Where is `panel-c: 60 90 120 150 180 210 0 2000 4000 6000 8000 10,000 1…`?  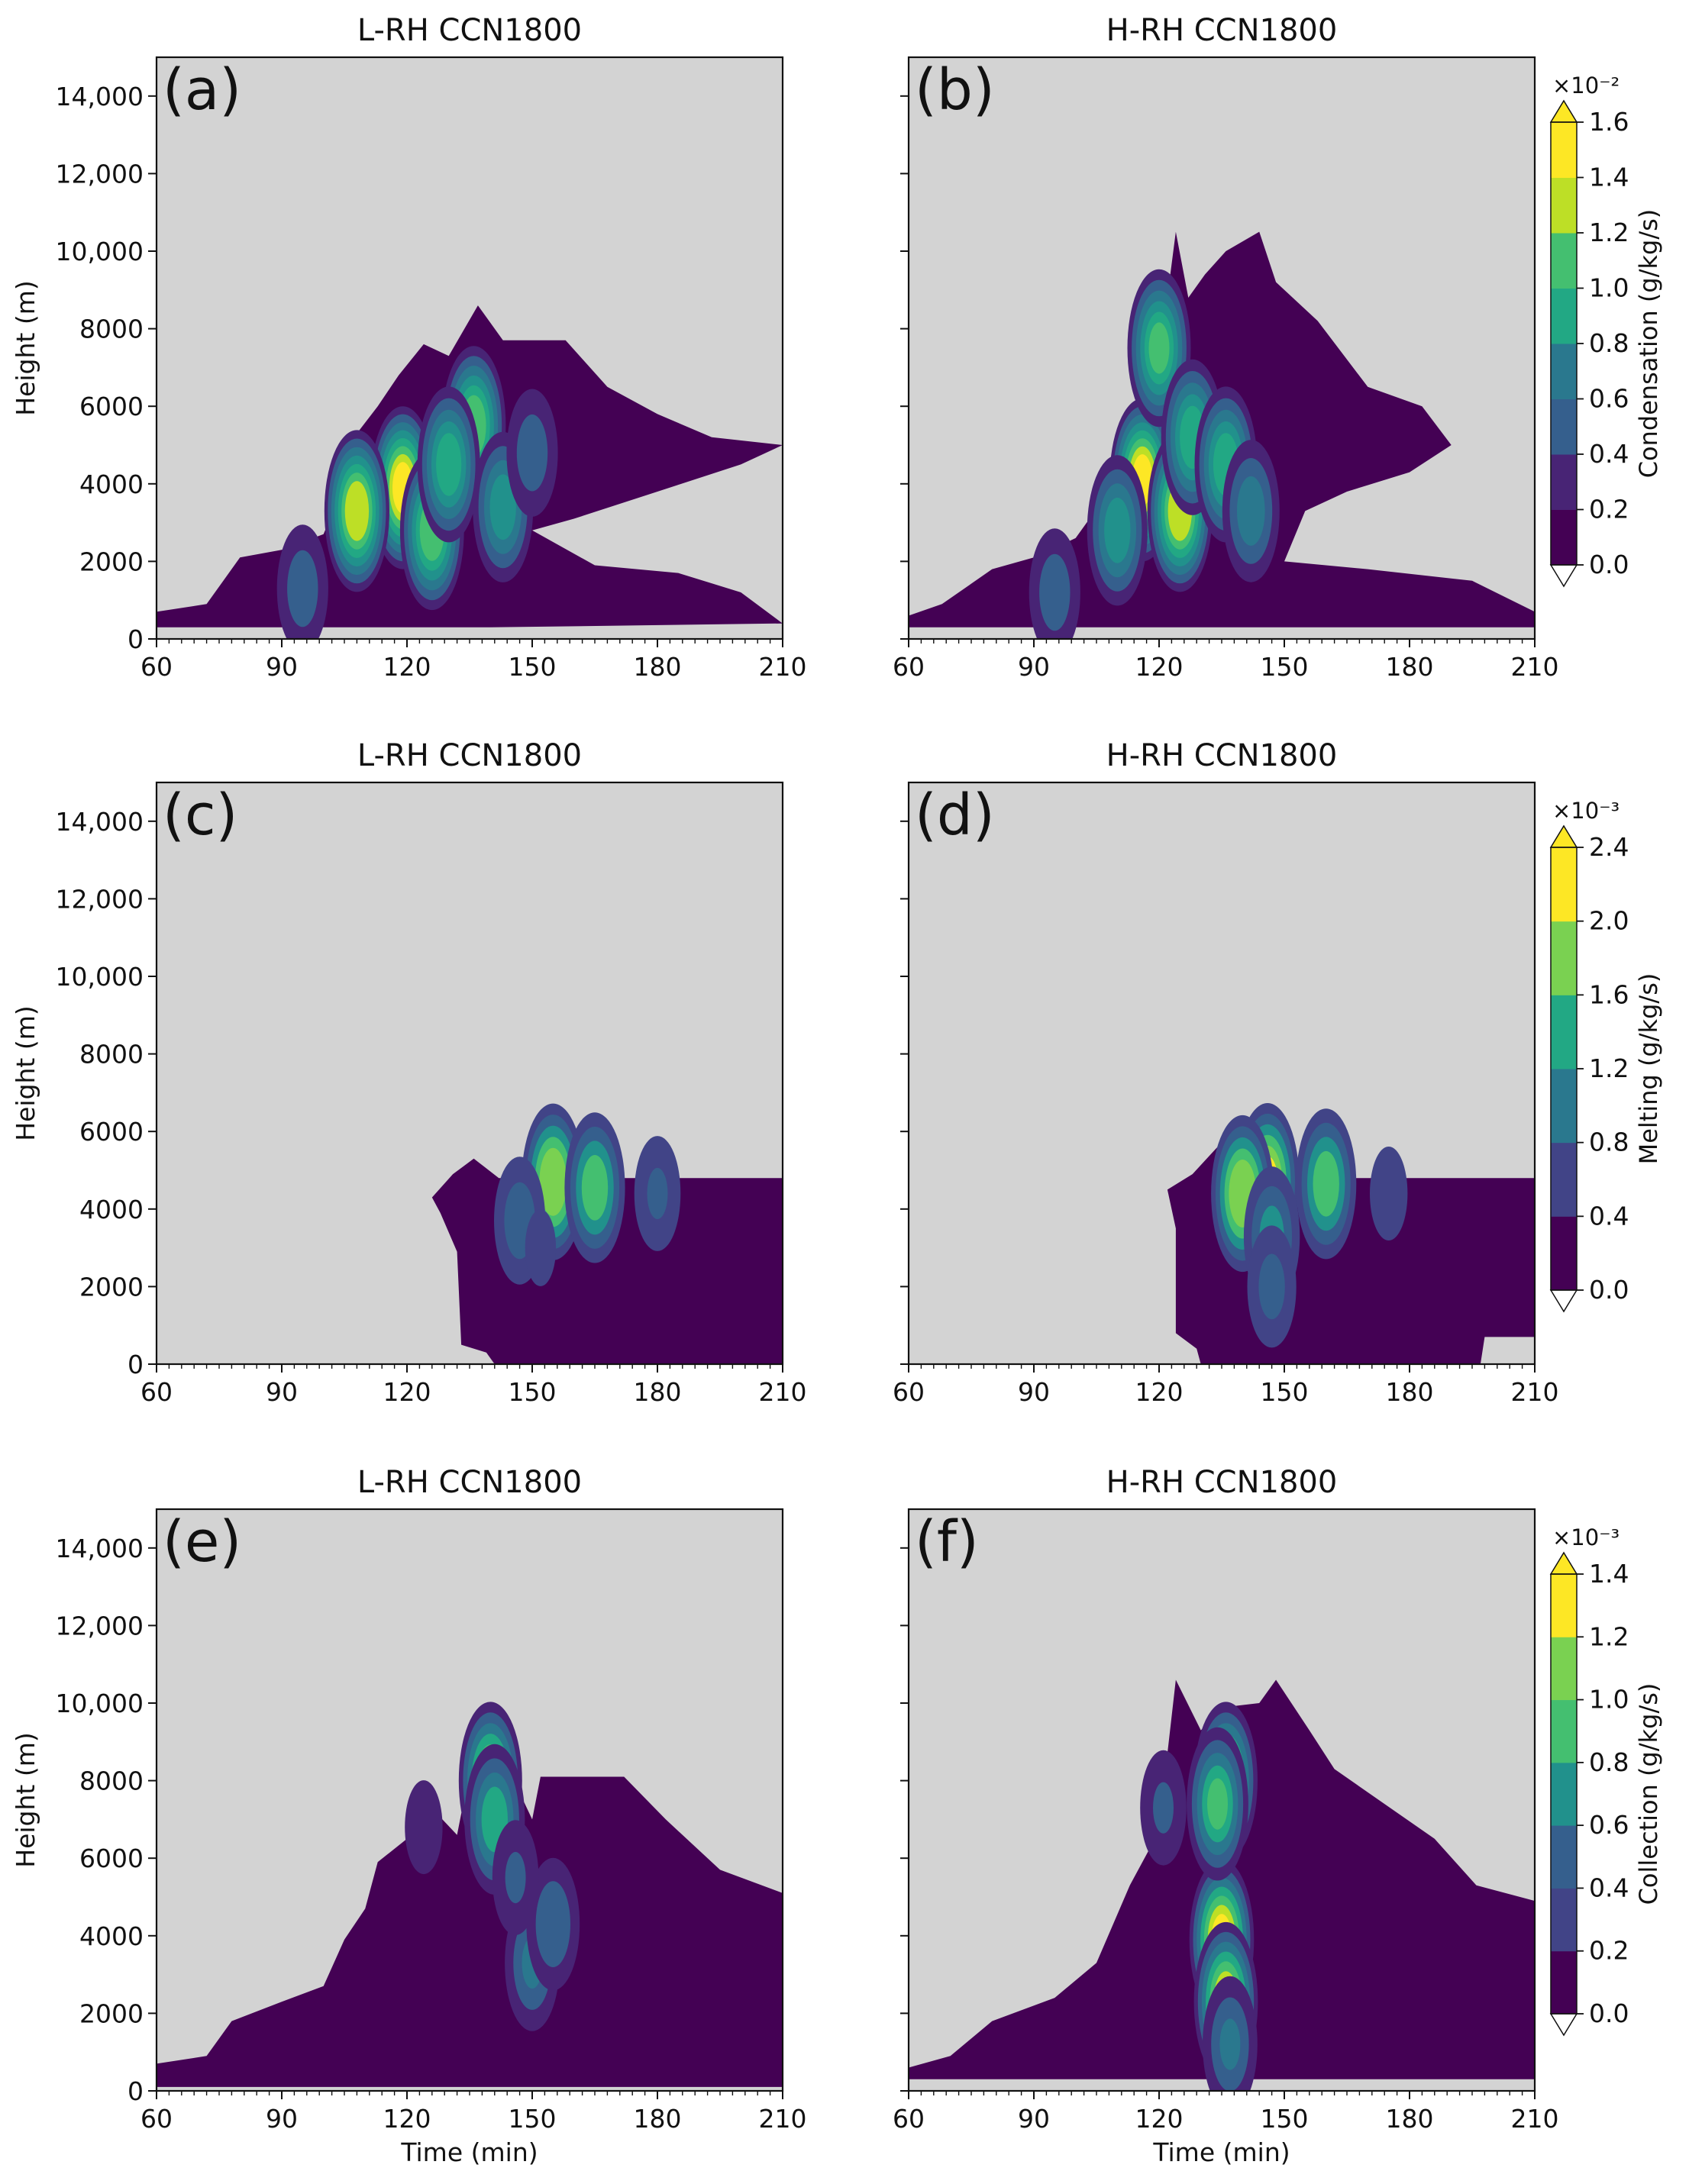
panel-c: 60 90 120 150 180 210 0 2000 4000 6000 8000 10,000 1… is located at coordinates (409, 1072).